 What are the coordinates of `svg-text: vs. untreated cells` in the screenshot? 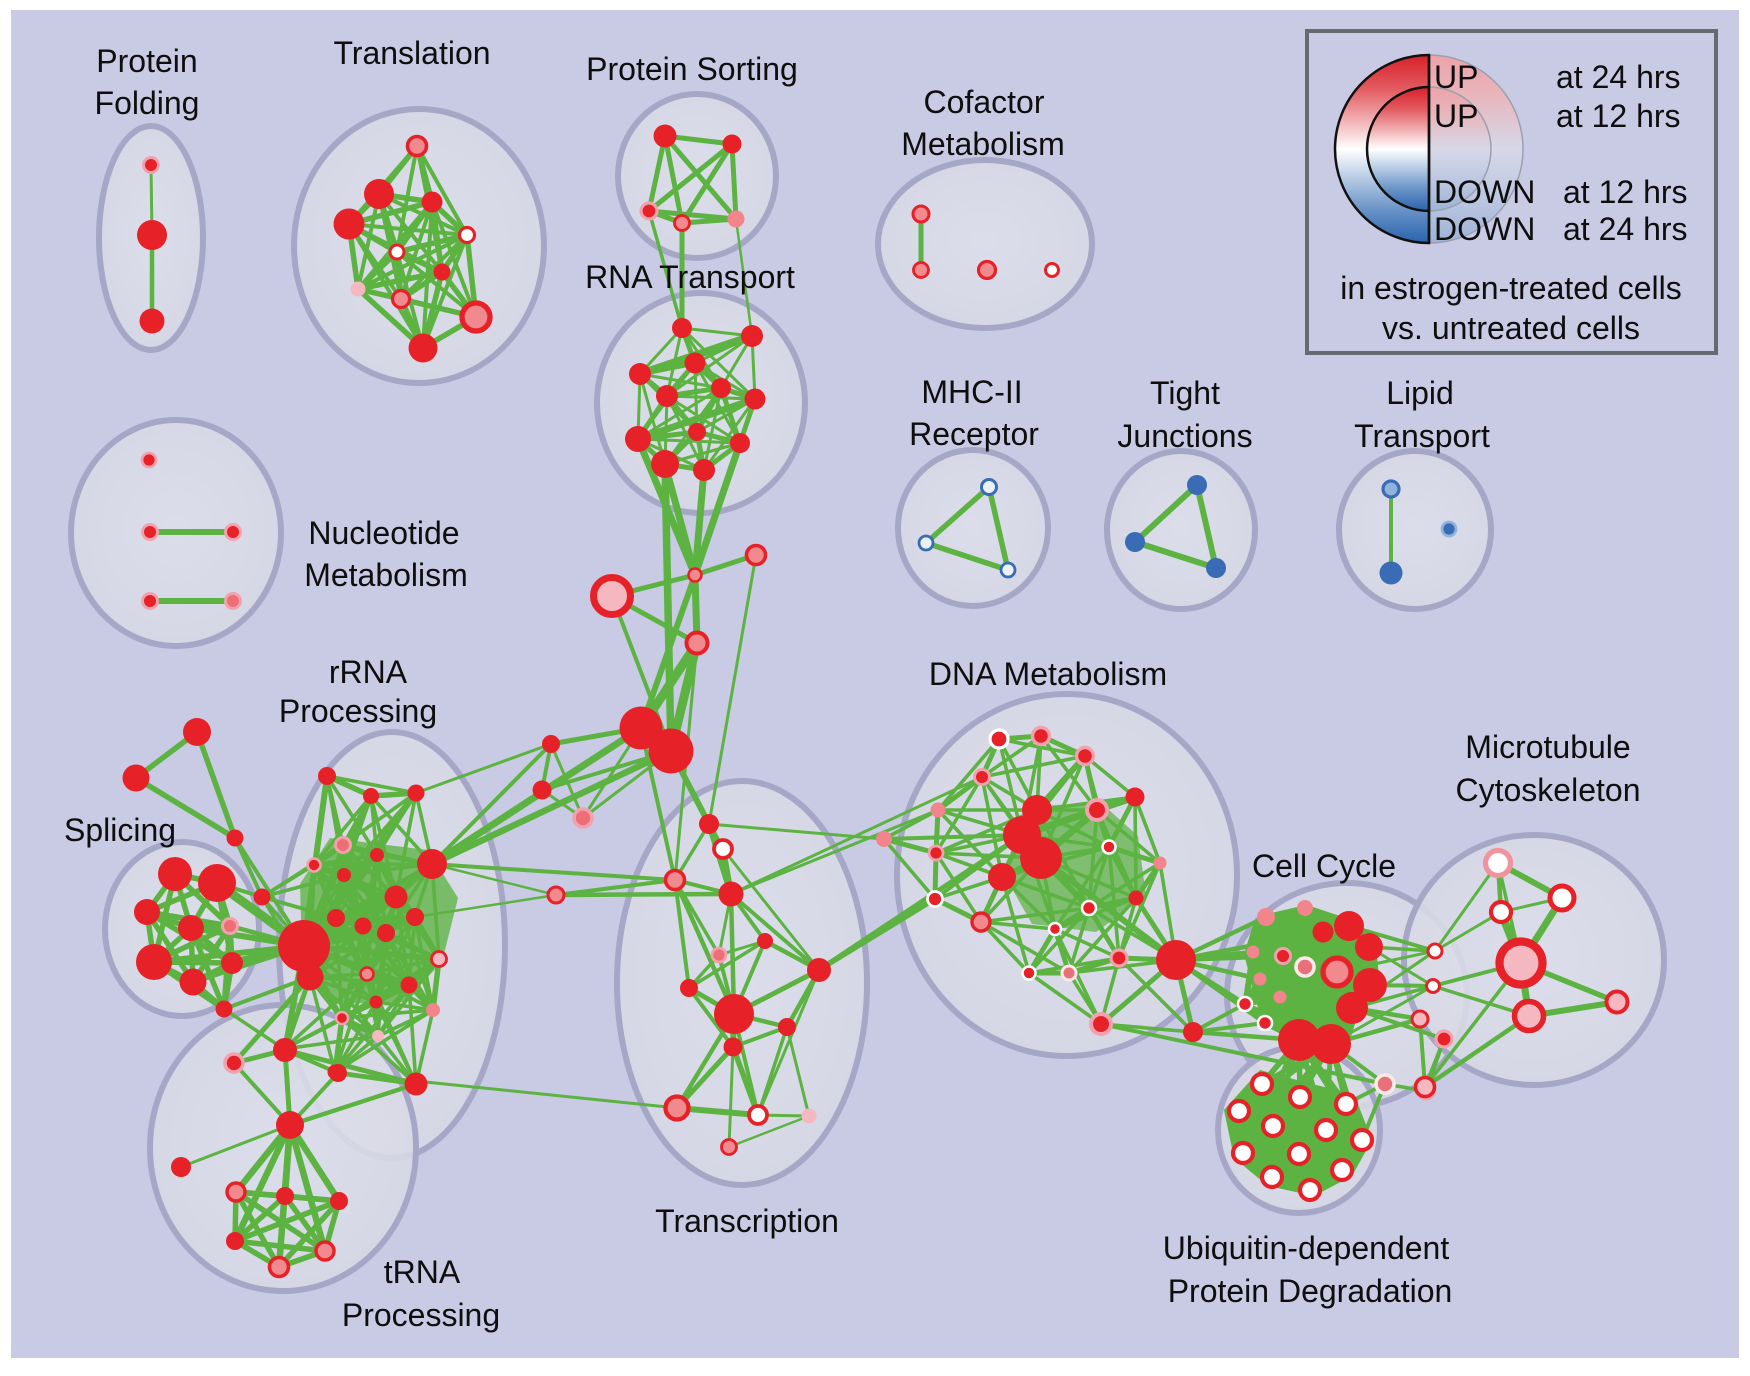 It's located at (1511, 328).